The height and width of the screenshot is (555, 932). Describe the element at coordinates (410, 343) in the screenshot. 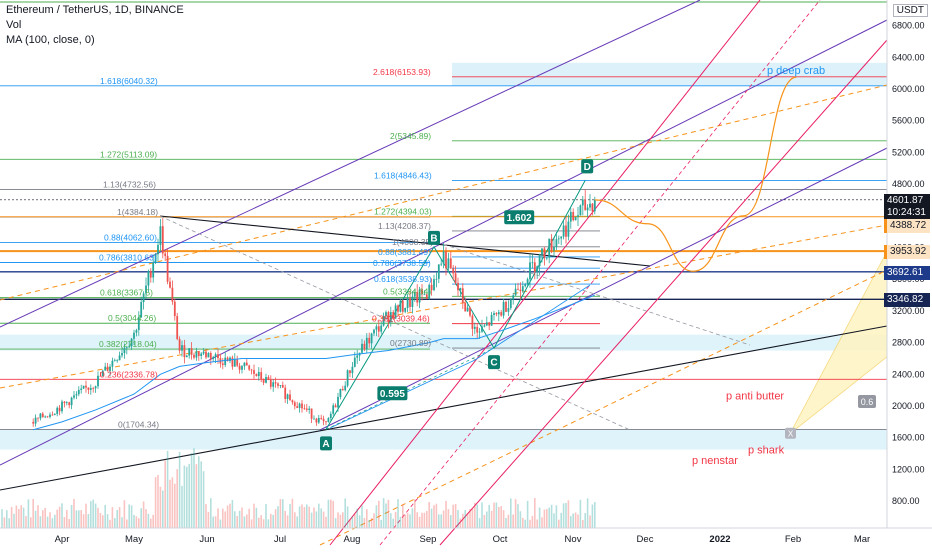

I see `level-0-2730-label: 0(2730.89)` at that location.